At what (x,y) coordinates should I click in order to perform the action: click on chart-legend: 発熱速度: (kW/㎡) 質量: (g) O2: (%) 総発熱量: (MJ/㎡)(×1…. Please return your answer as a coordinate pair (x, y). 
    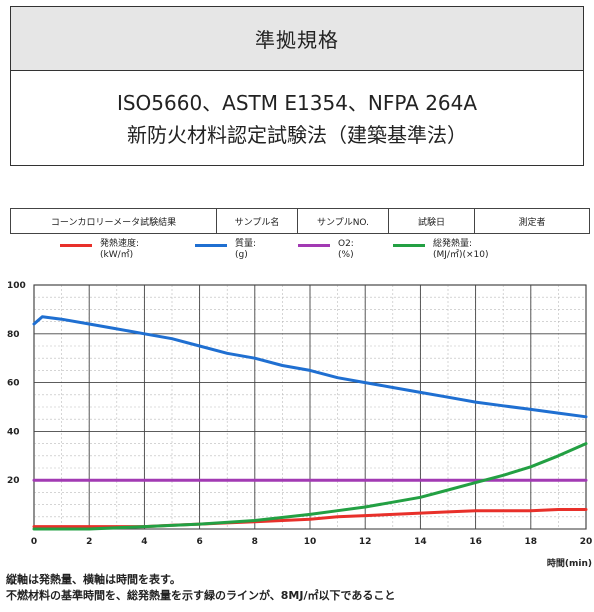
    Looking at the image, I should click on (315, 254).